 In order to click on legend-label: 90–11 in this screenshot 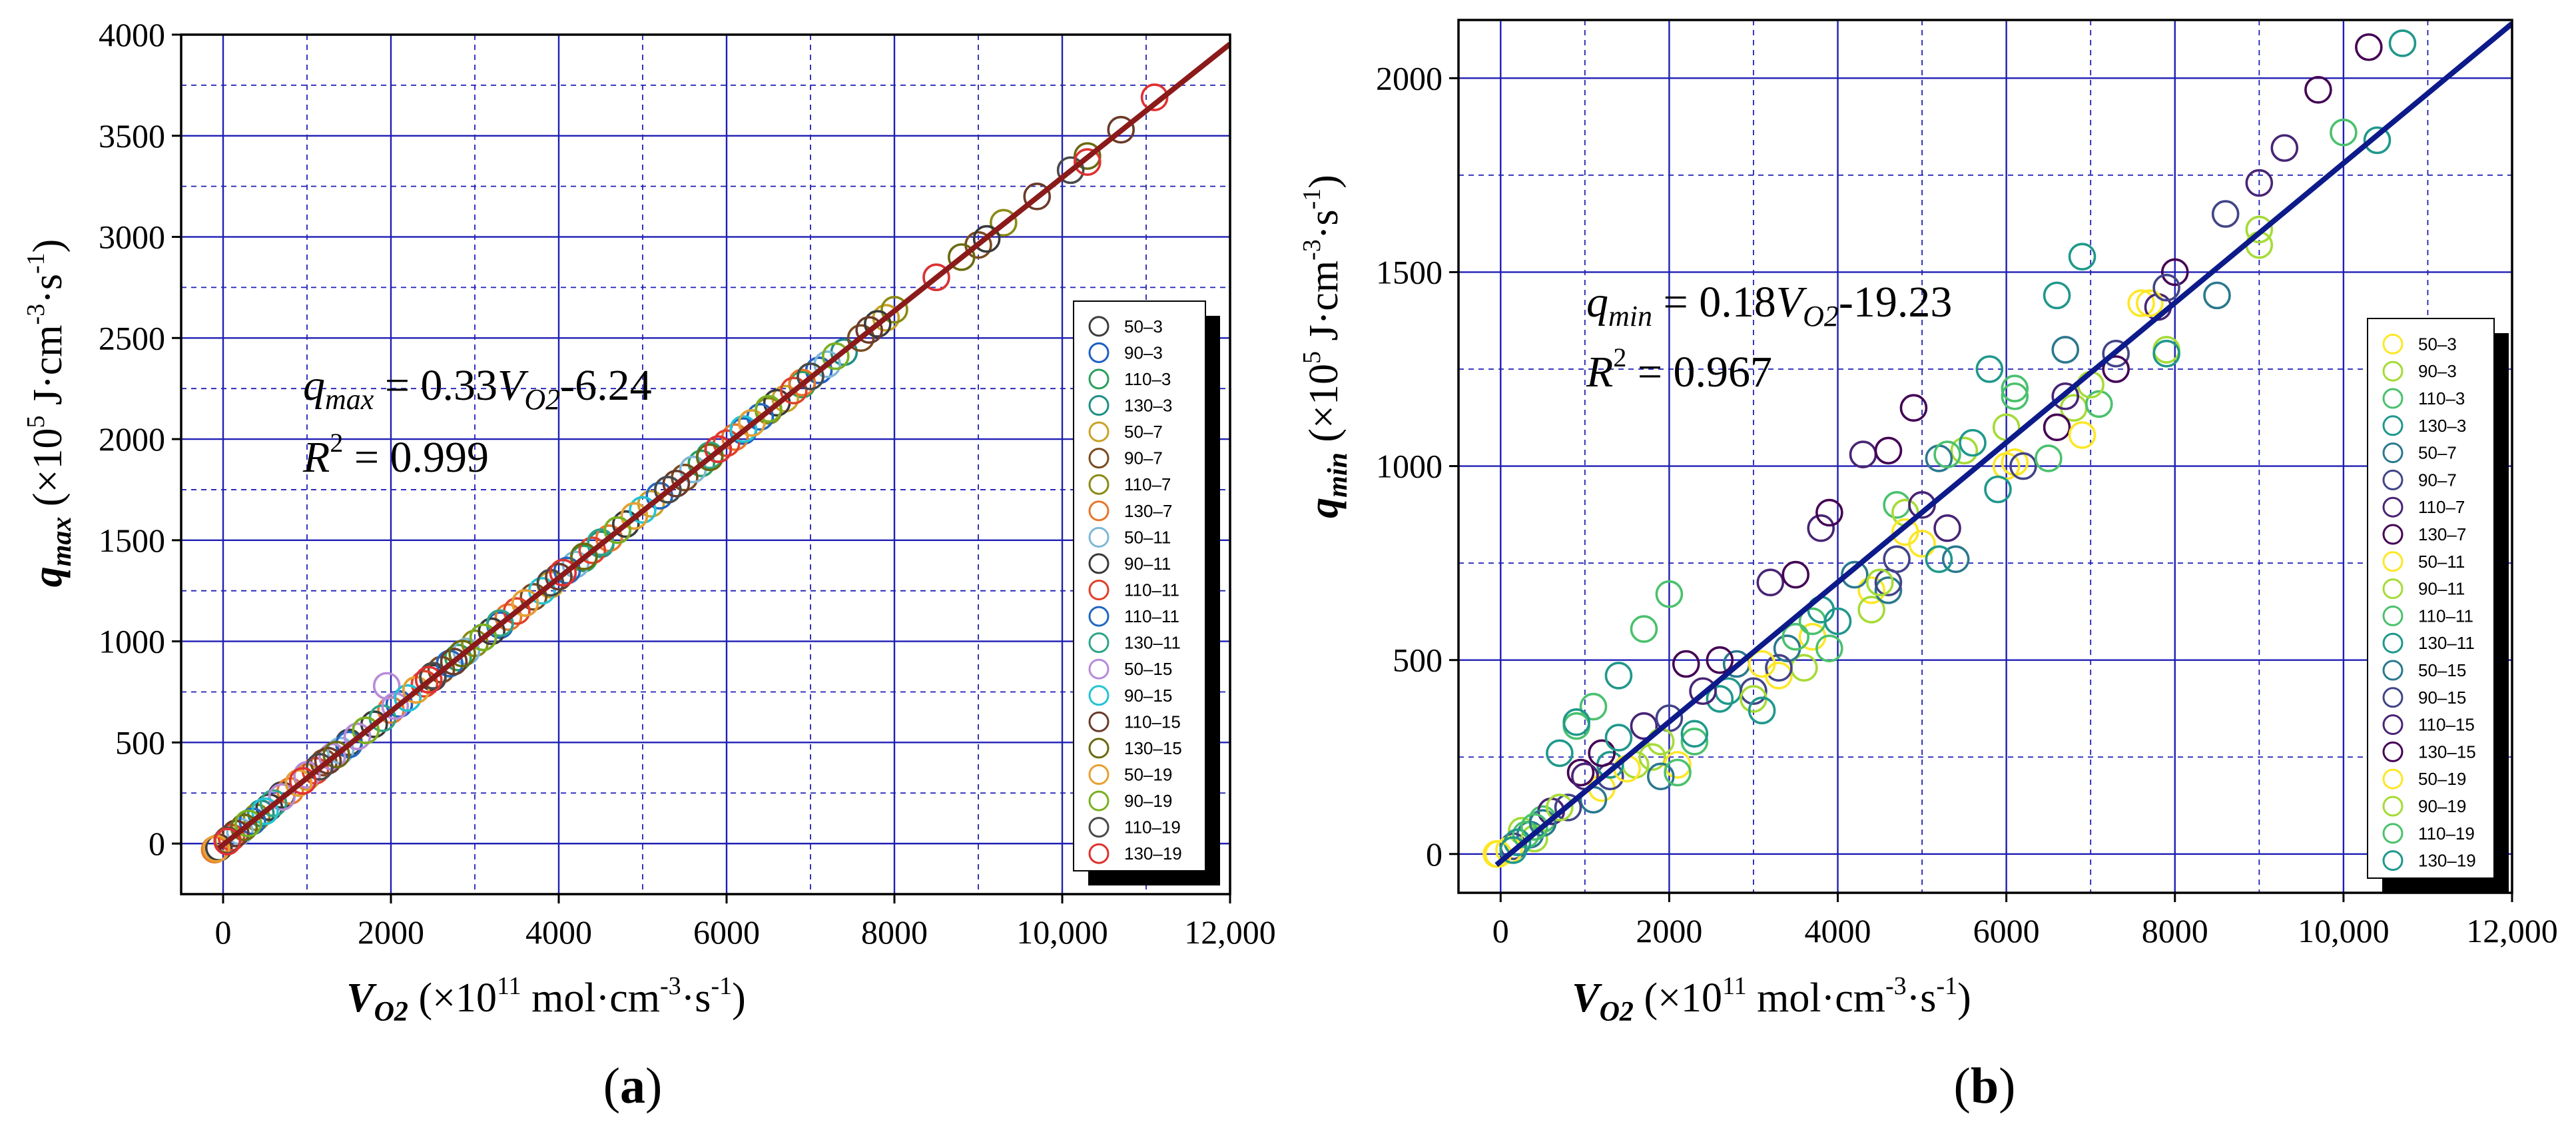, I will do `click(2441, 589)`.